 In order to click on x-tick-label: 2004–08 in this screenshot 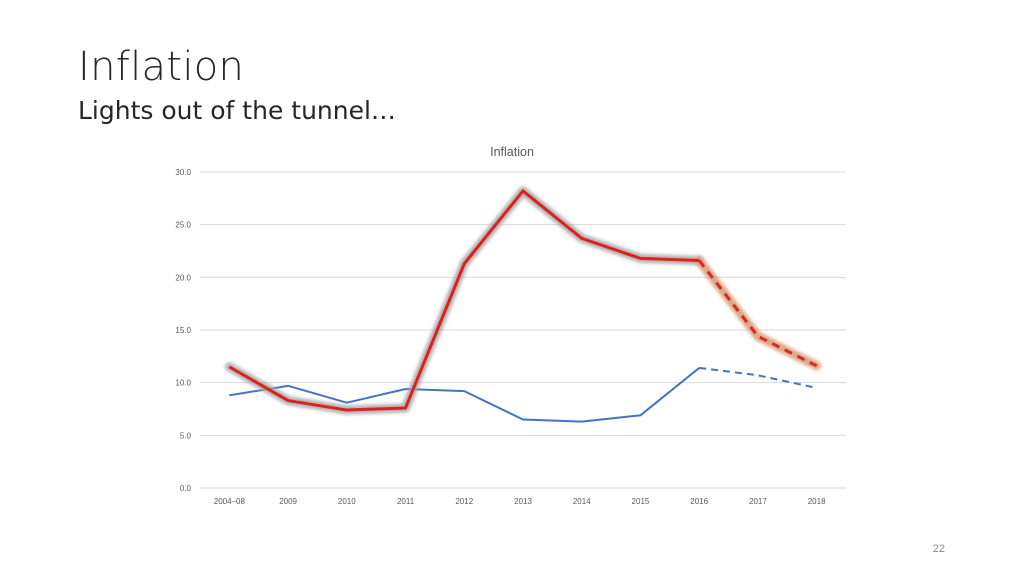, I will do `click(230, 501)`.